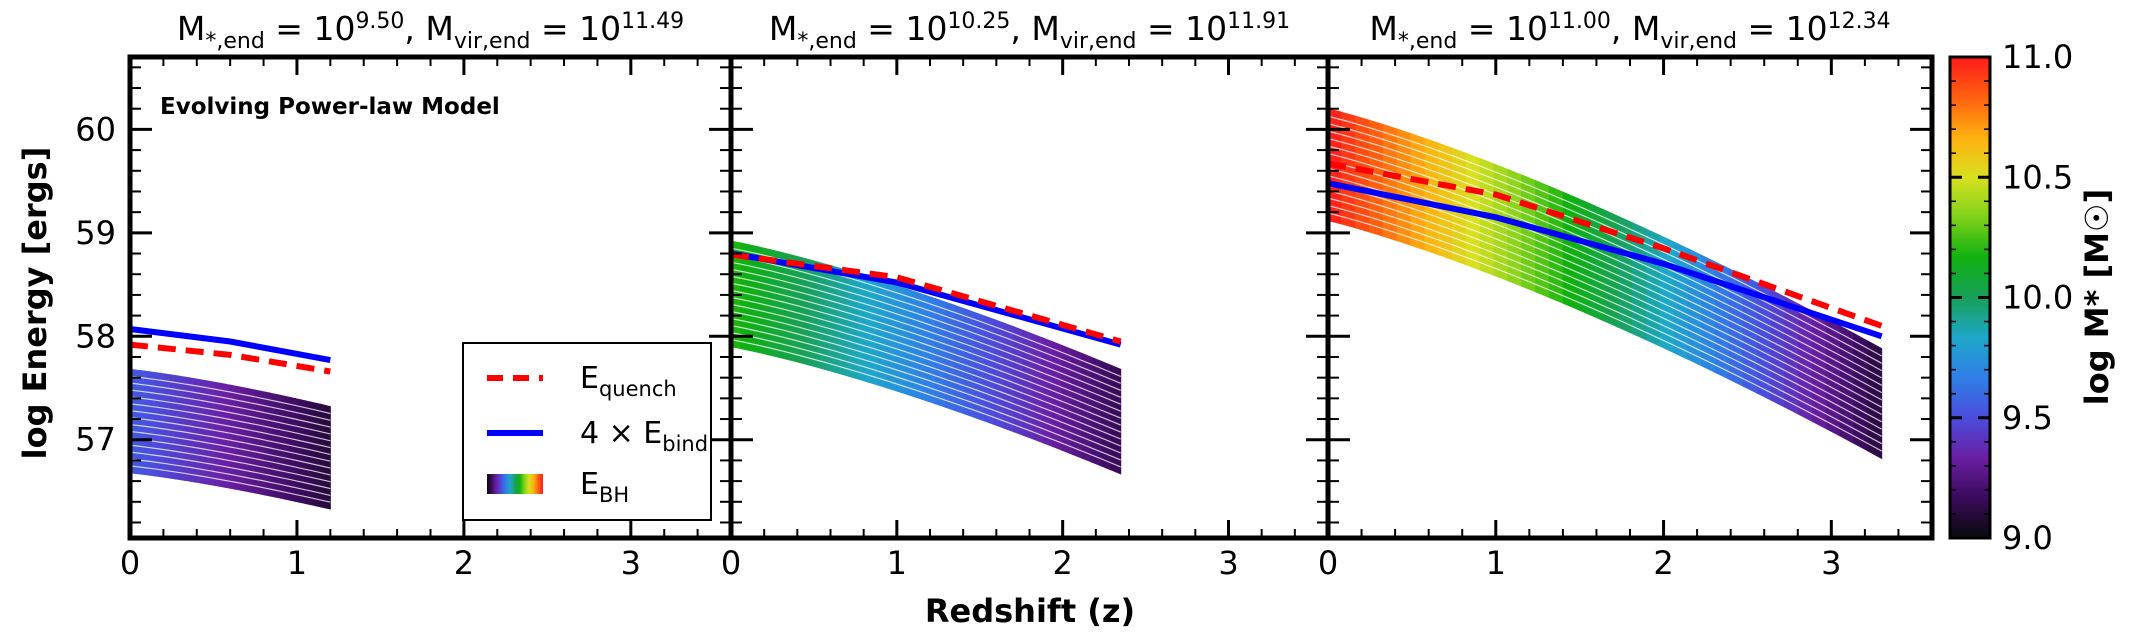 This screenshot has height=634, width=2142. I want to click on y-tick-label: 60, so click(95, 129).